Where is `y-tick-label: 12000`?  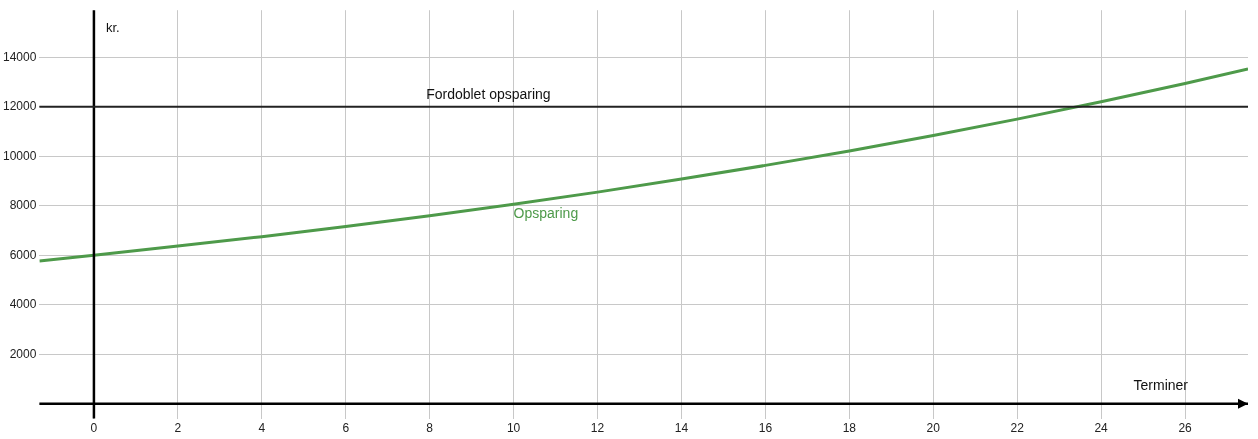 y-tick-label: 12000 is located at coordinates (19, 106).